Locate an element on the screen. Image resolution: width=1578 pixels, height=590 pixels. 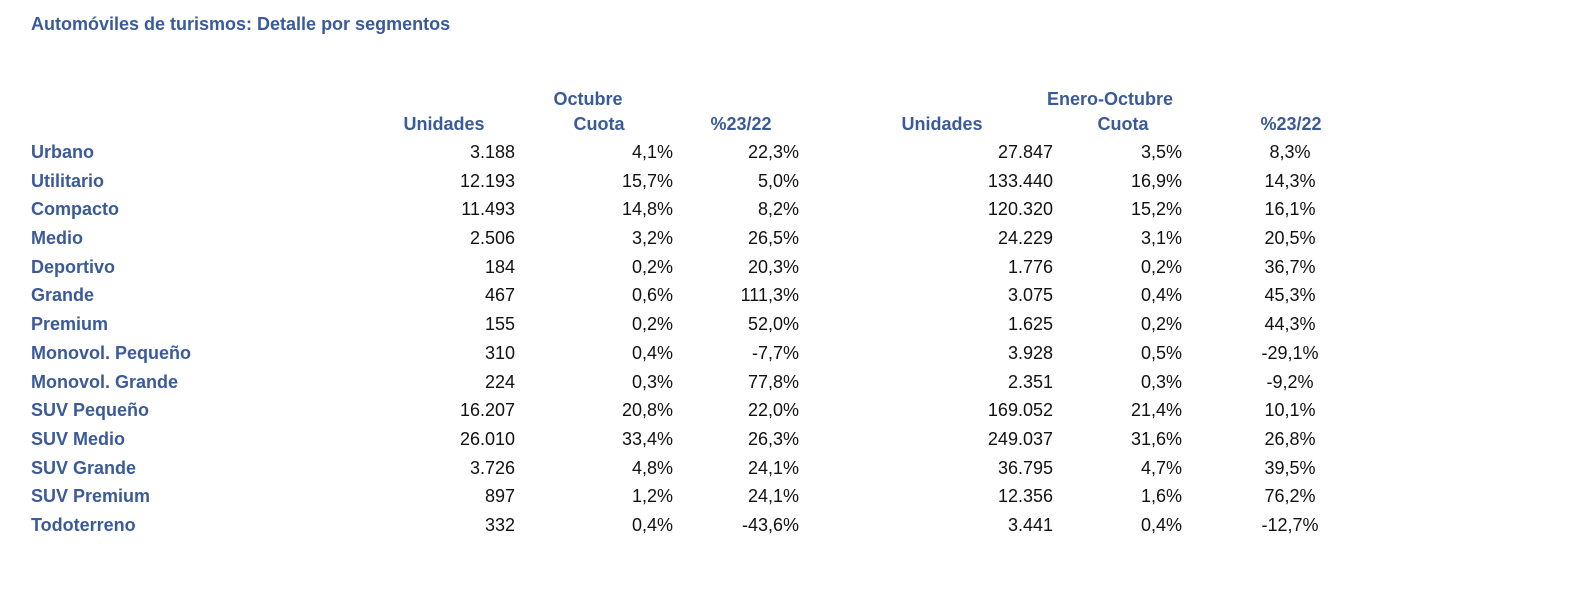
oct-share-cell: 4,1% is located at coordinates (652, 152).